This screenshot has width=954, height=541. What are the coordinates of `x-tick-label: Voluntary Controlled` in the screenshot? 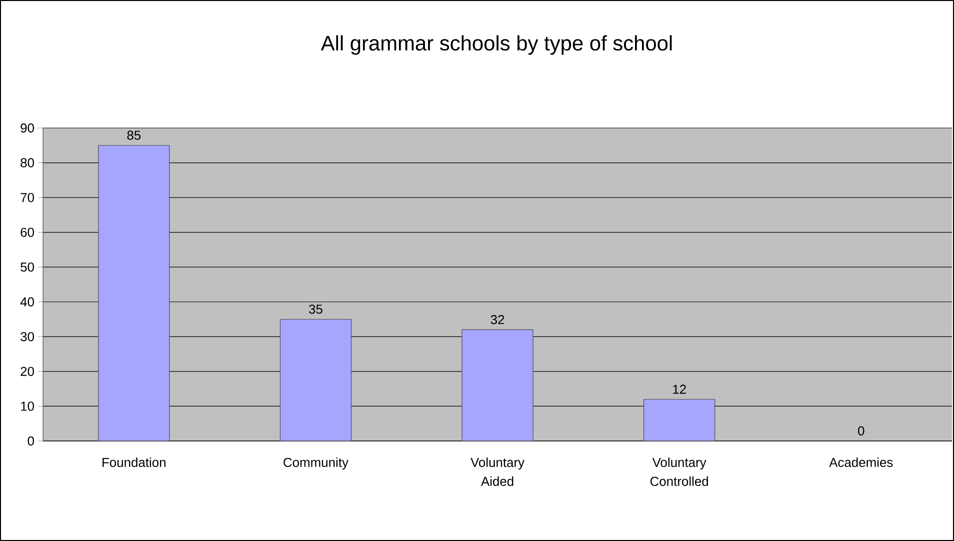 It's located at (679, 472).